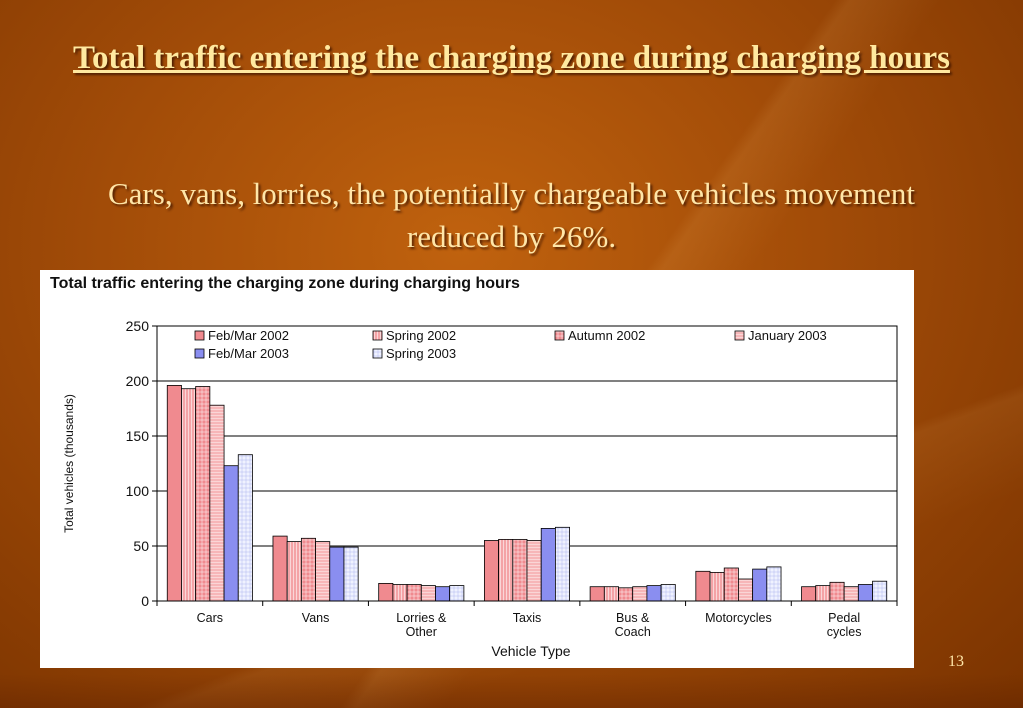 This screenshot has height=708, width=1023. Describe the element at coordinates (738, 618) in the screenshot. I see `x-tick-label: Motorcycles` at that location.